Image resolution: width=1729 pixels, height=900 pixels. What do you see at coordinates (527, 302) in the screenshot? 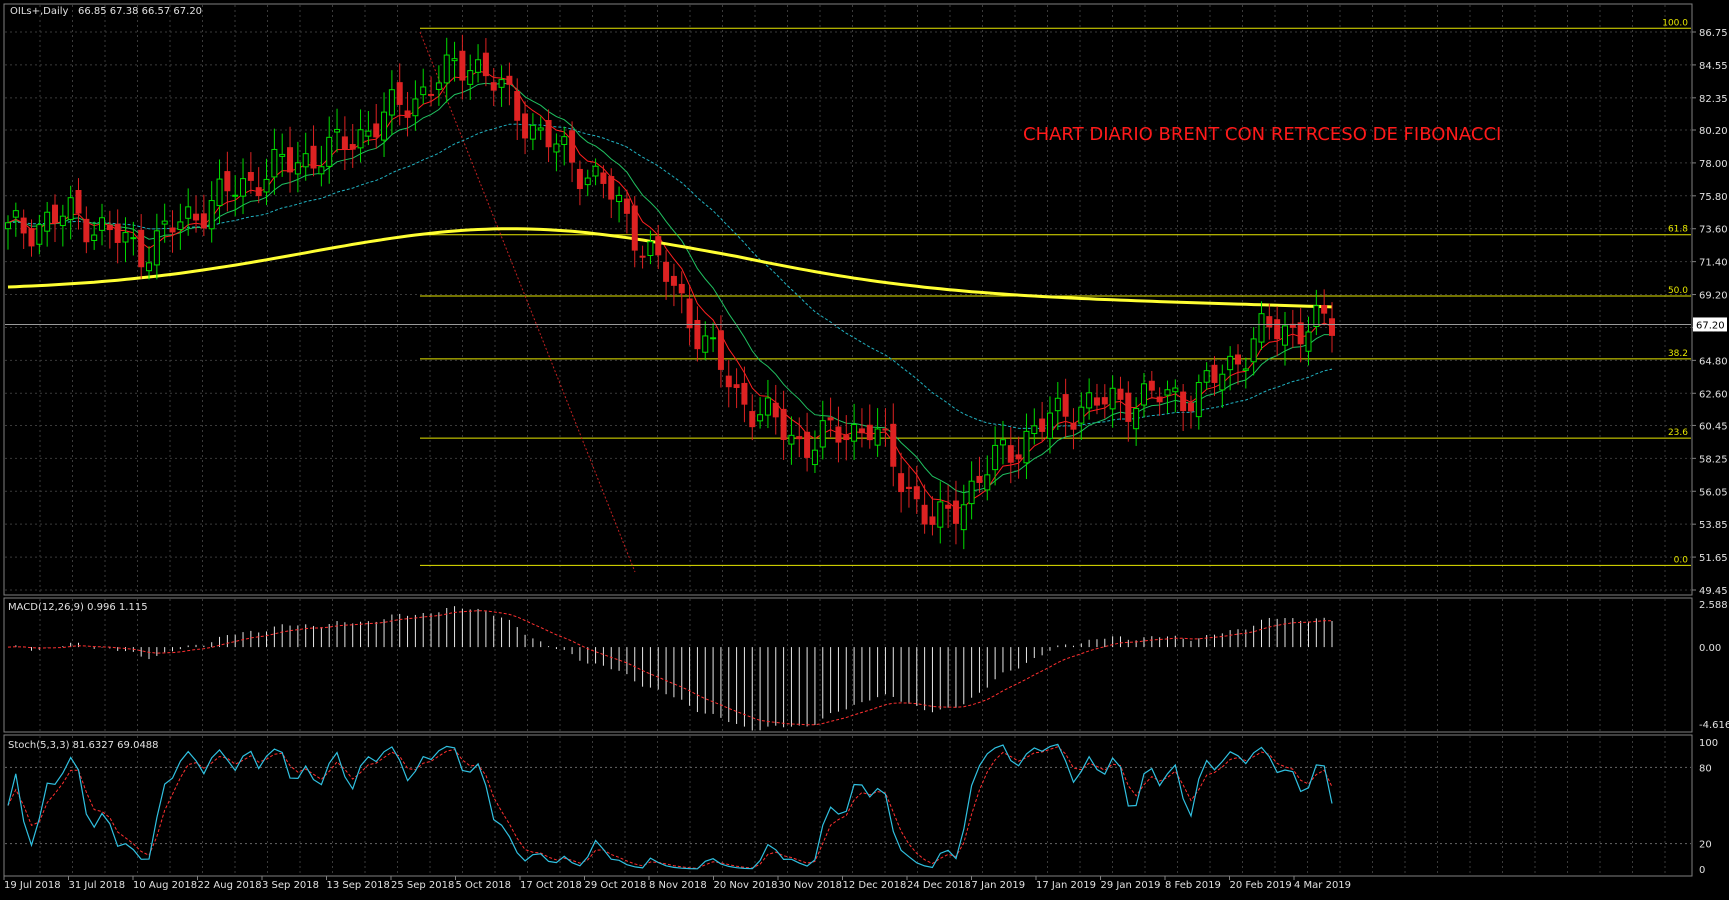
I see `trend-line` at bounding box center [527, 302].